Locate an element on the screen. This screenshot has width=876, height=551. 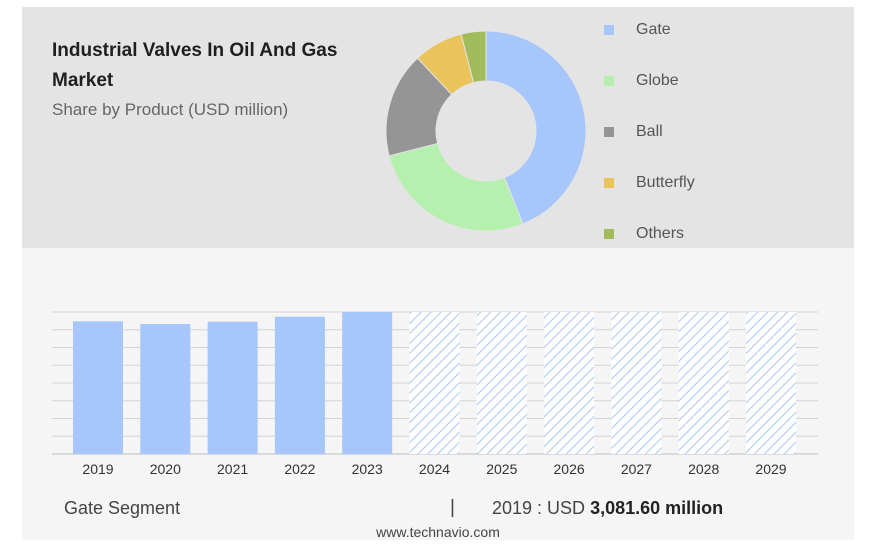
legend-swatch-others is located at coordinates (609, 234).